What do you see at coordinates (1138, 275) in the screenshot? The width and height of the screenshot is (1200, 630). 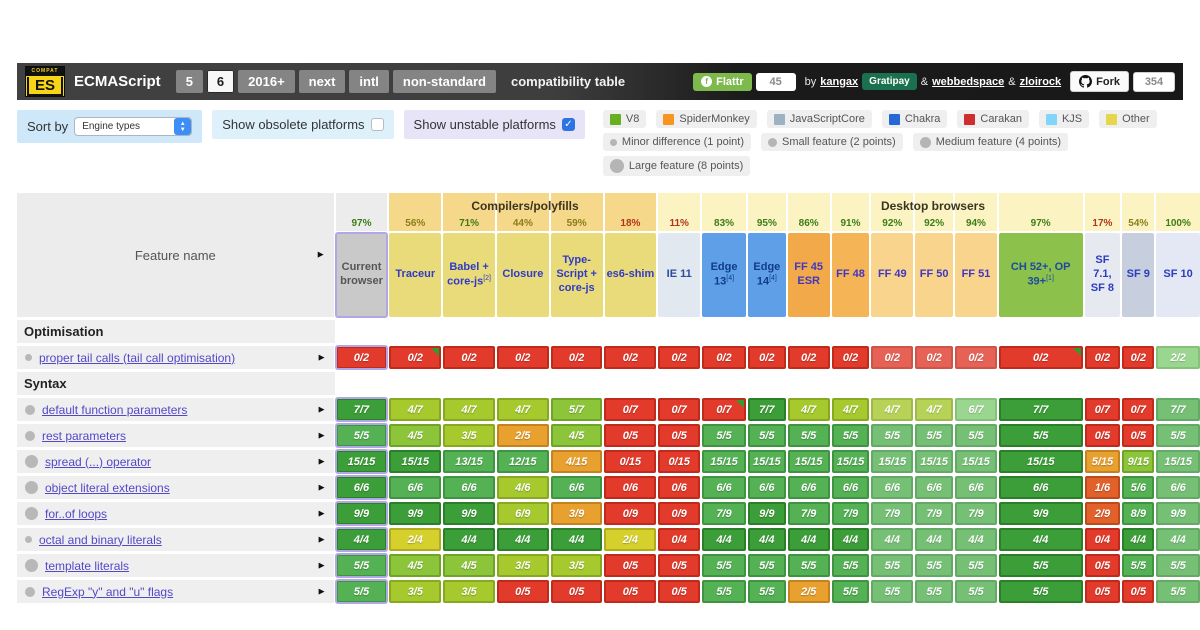 I see `column-header-sf9: SF 9` at bounding box center [1138, 275].